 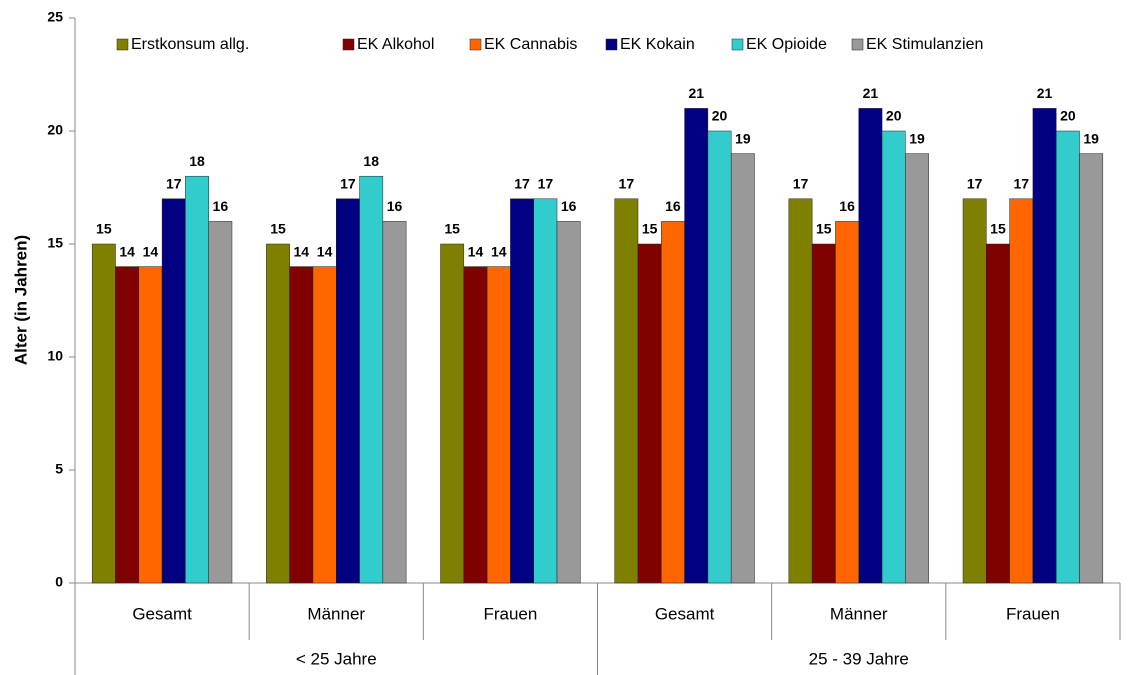 What do you see at coordinates (55, 130) in the screenshot?
I see `y-tick-label: 20` at bounding box center [55, 130].